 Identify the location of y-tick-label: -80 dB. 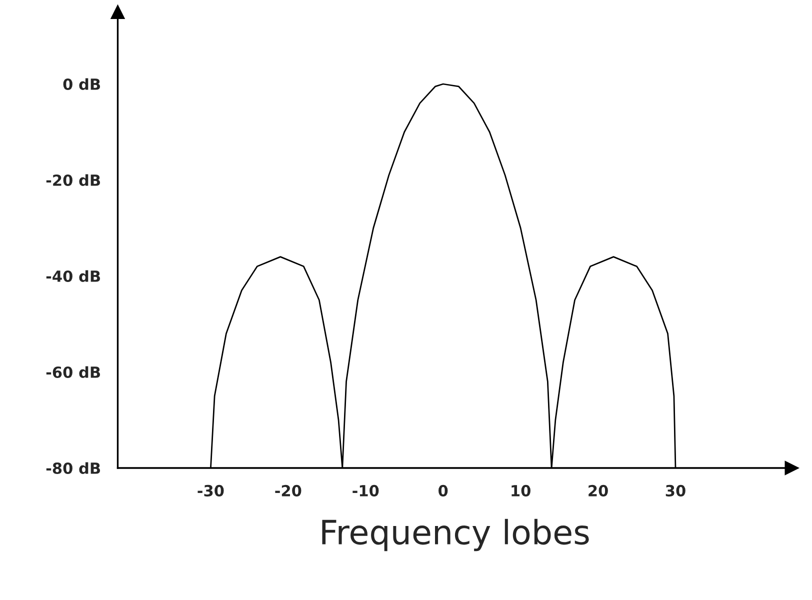
(73, 468).